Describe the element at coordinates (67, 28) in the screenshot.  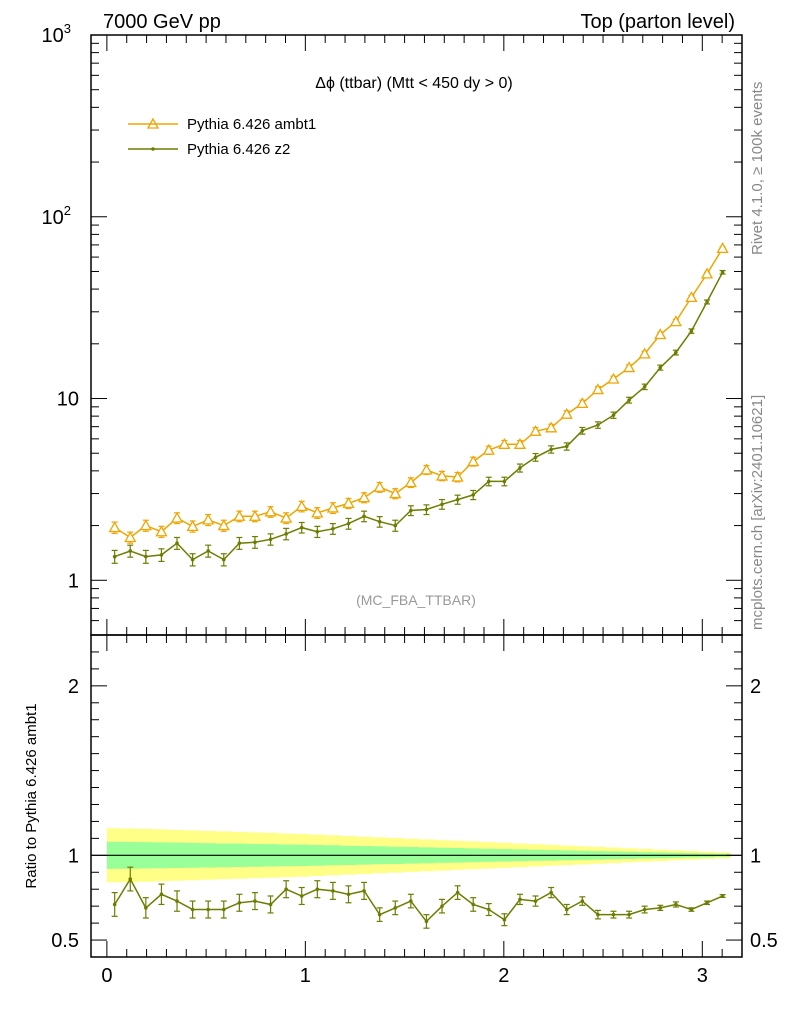
I see `y-tick-exponent: 3` at that location.